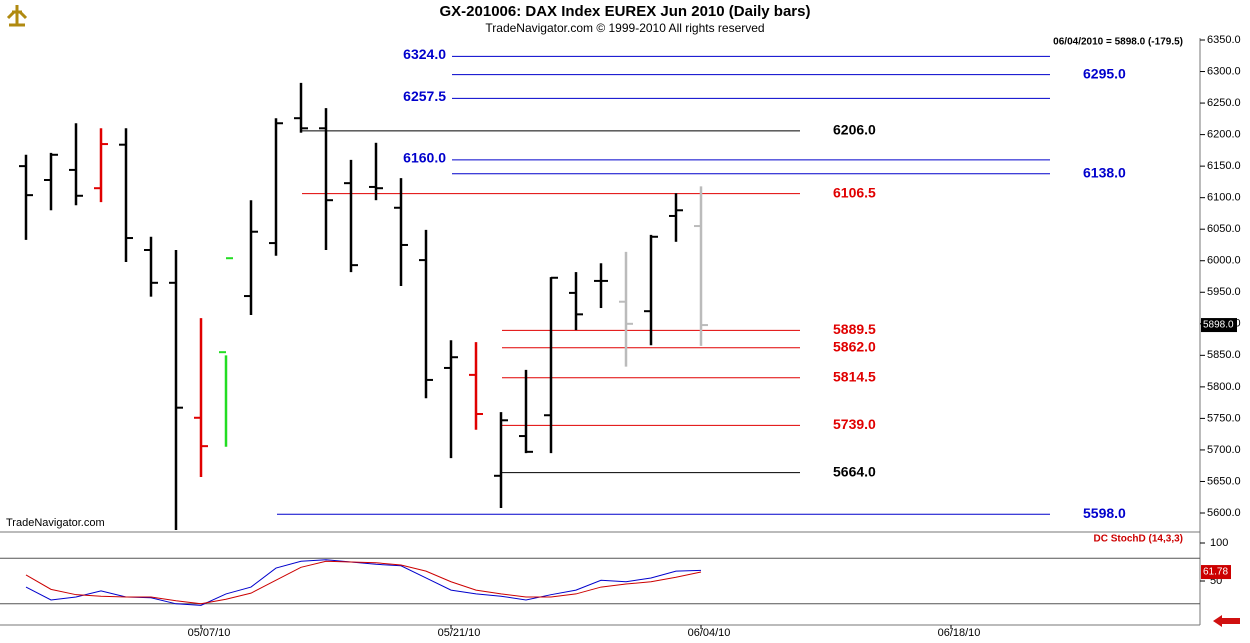  Describe the element at coordinates (1224, 229) in the screenshot. I see `y-tick-label: 6050.0` at that location.